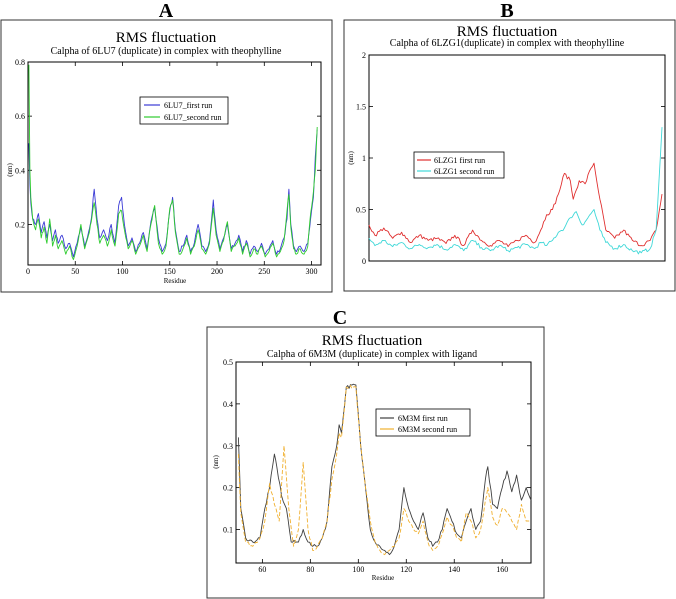  Describe the element at coordinates (173, 193) in the screenshot. I see `panel-a-series-line-first-run` at that location.